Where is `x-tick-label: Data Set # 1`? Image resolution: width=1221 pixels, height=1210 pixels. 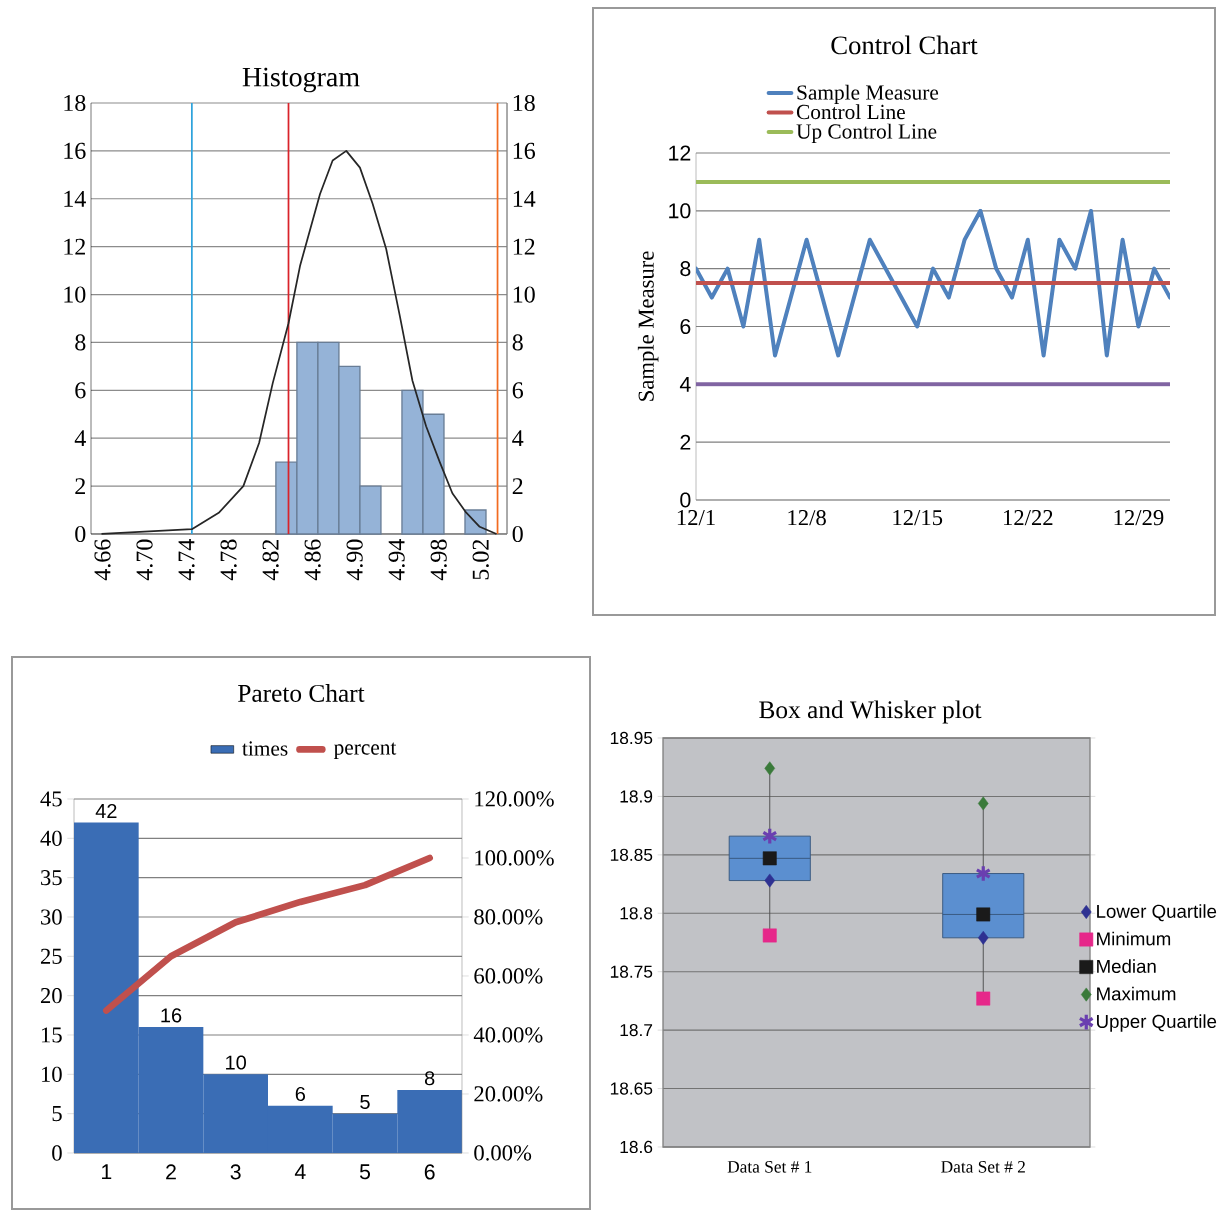 x-tick-label: Data Set # 1 is located at coordinates (769, 1167).